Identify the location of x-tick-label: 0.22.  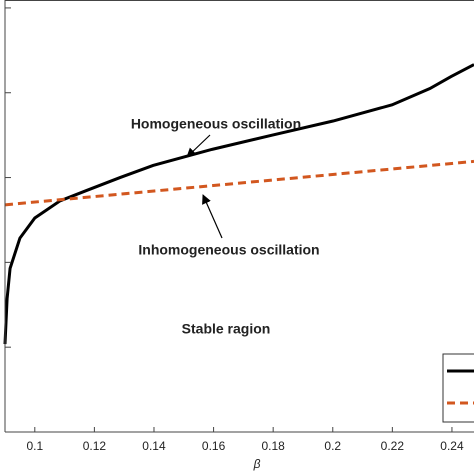
(393, 446).